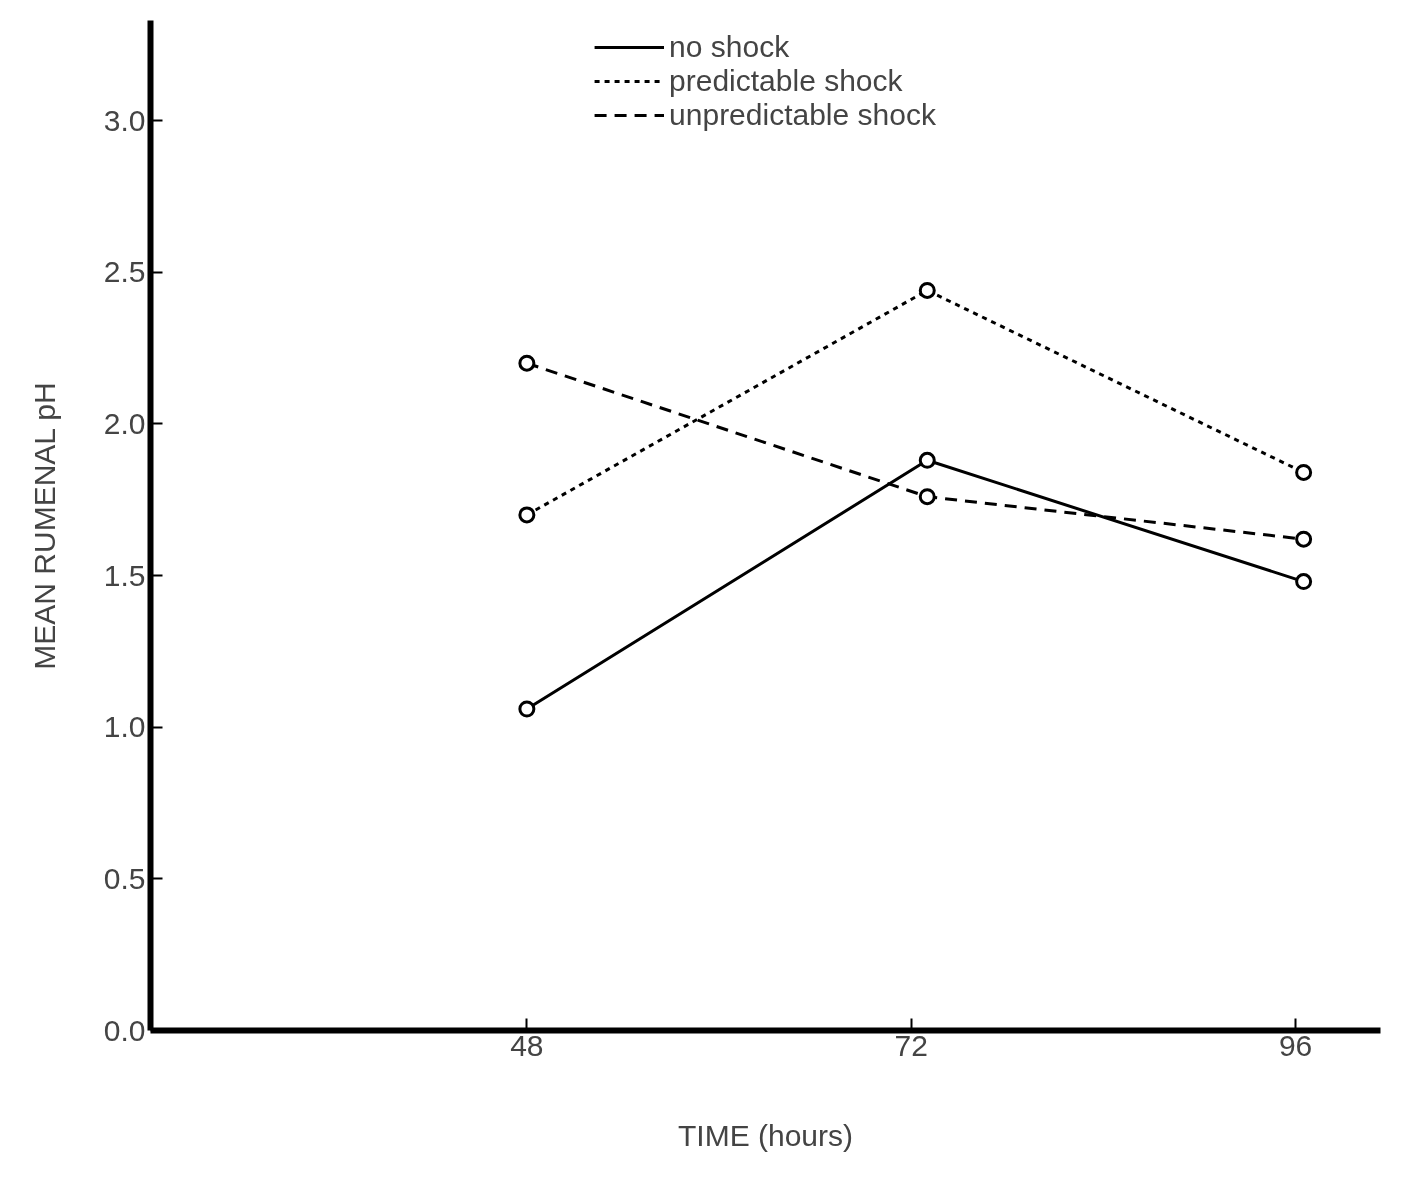 The width and height of the screenshot is (1406, 1199). What do you see at coordinates (802, 115) in the screenshot?
I see `legend-label: unpredictable shock` at bounding box center [802, 115].